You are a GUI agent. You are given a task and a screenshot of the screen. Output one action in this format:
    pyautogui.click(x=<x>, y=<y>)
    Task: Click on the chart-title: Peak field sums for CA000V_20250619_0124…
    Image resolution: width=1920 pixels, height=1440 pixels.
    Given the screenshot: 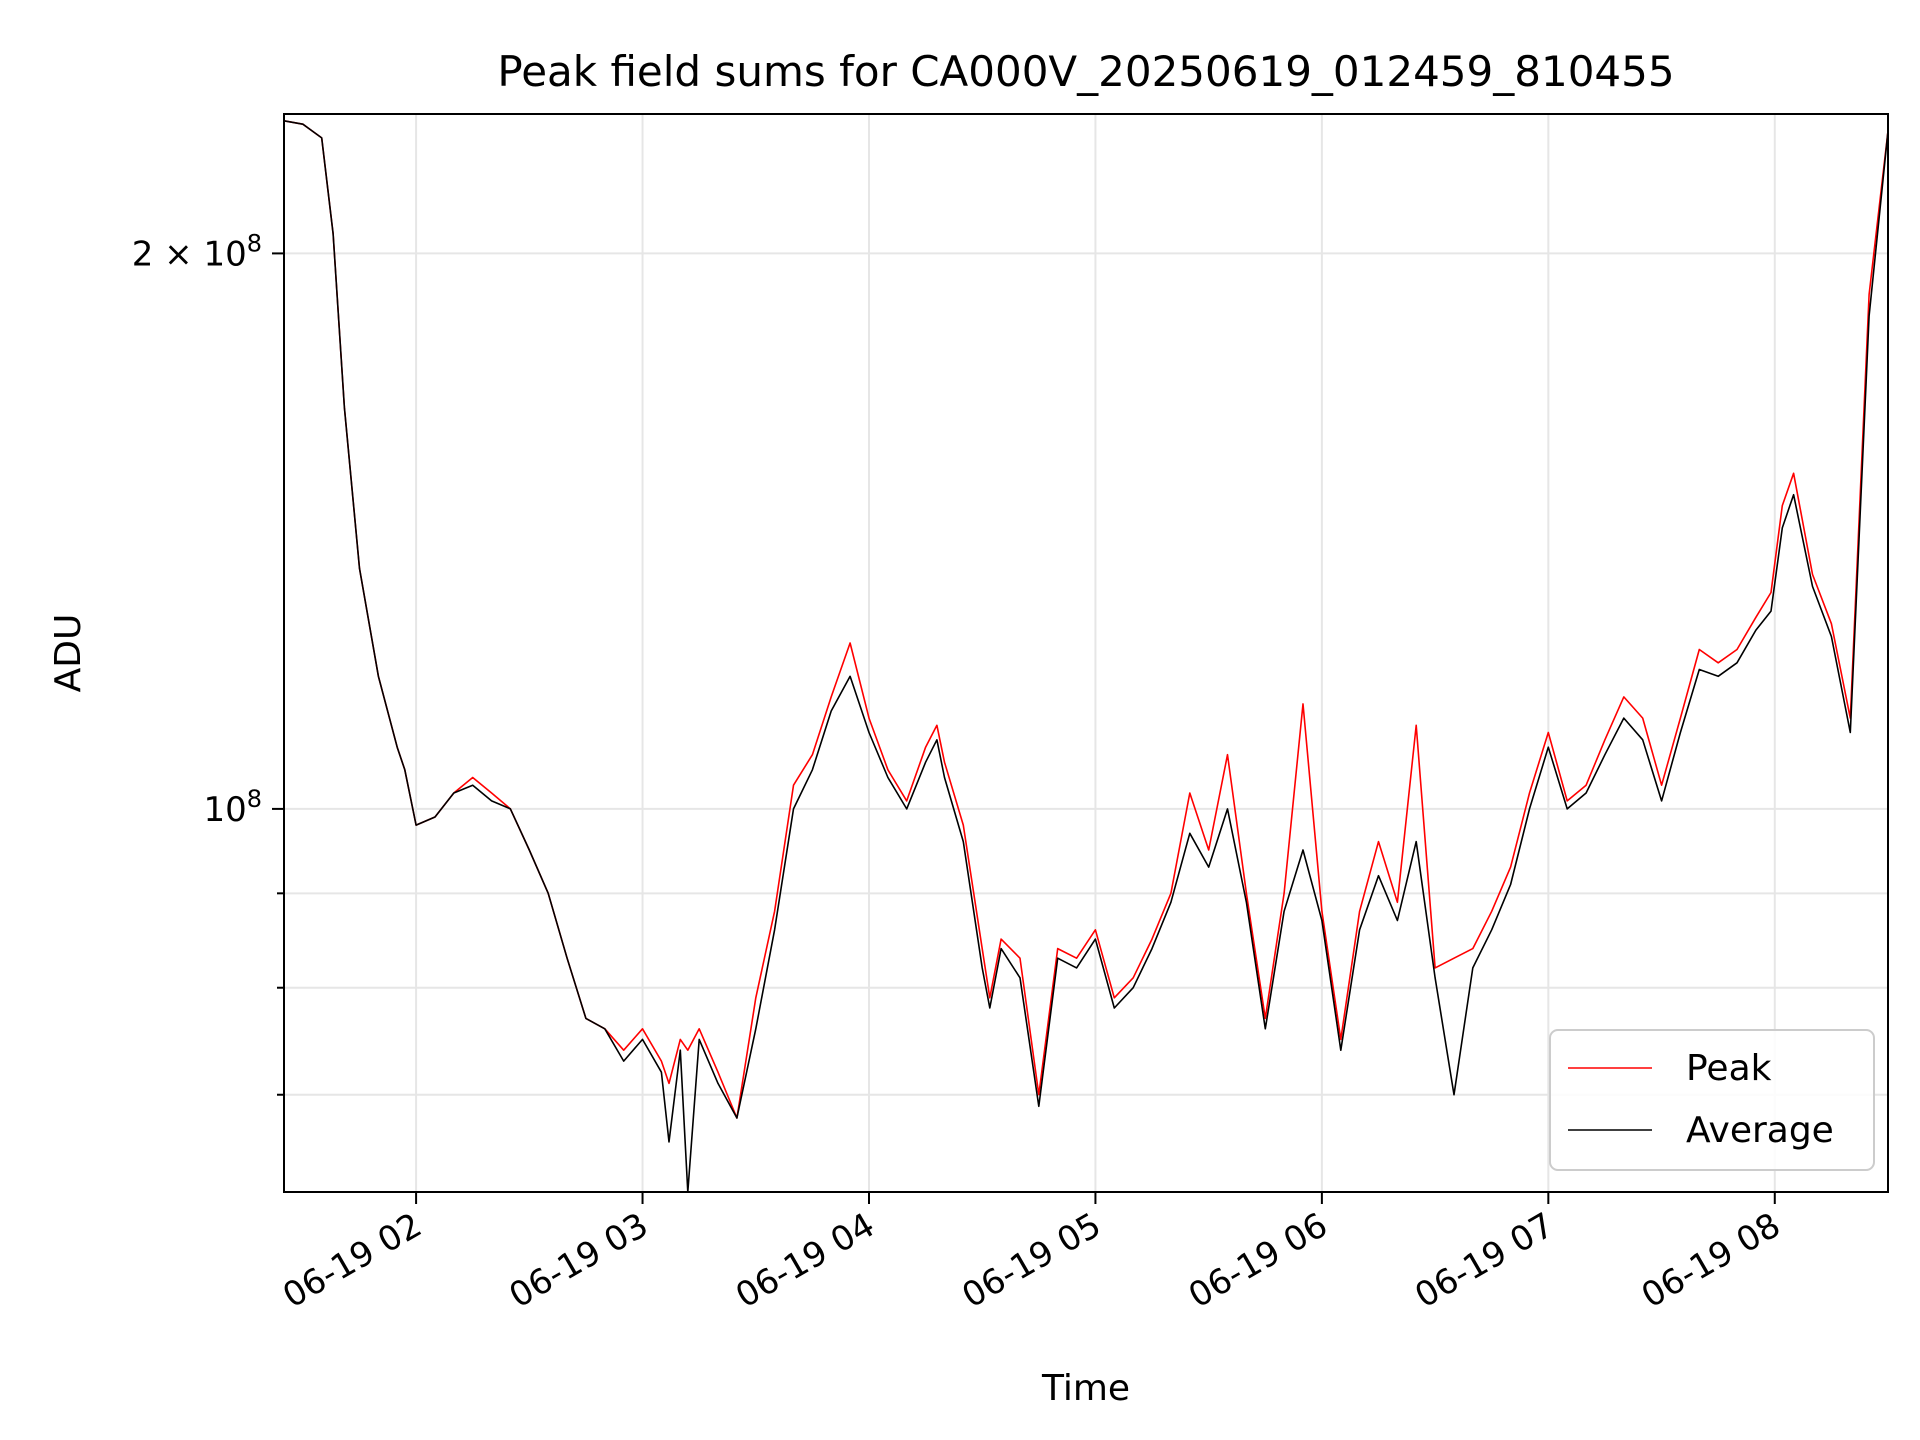 What is the action you would take?
    pyautogui.click(x=1085, y=71)
    